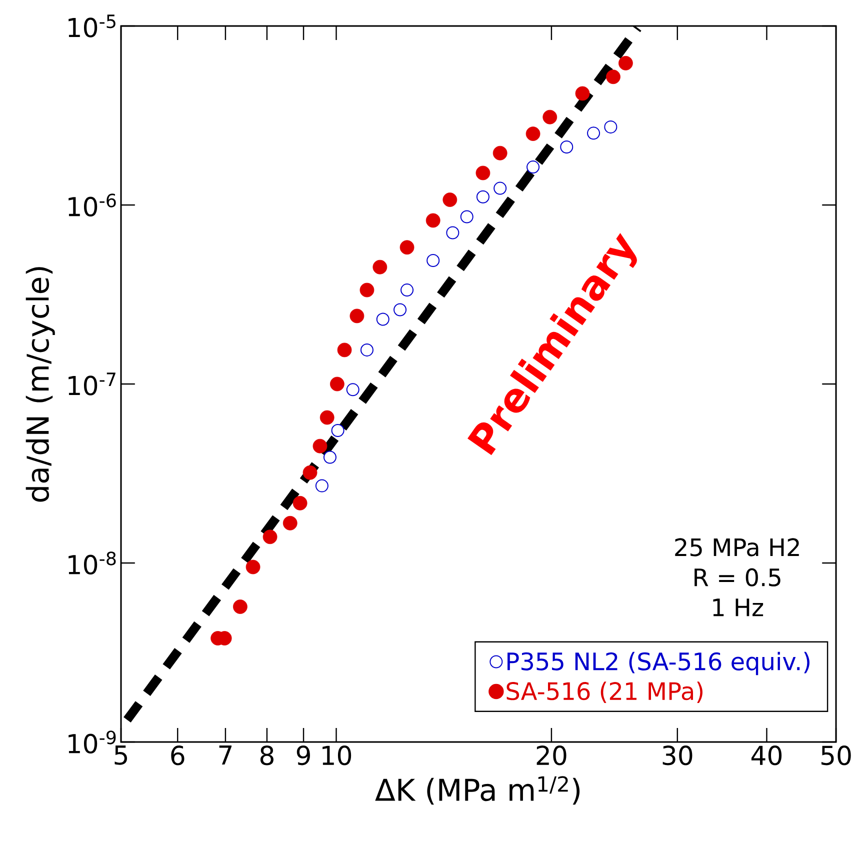  Describe the element at coordinates (92, 384) in the screenshot. I see `y-tick-label: 10$^{-7}$` at that location.